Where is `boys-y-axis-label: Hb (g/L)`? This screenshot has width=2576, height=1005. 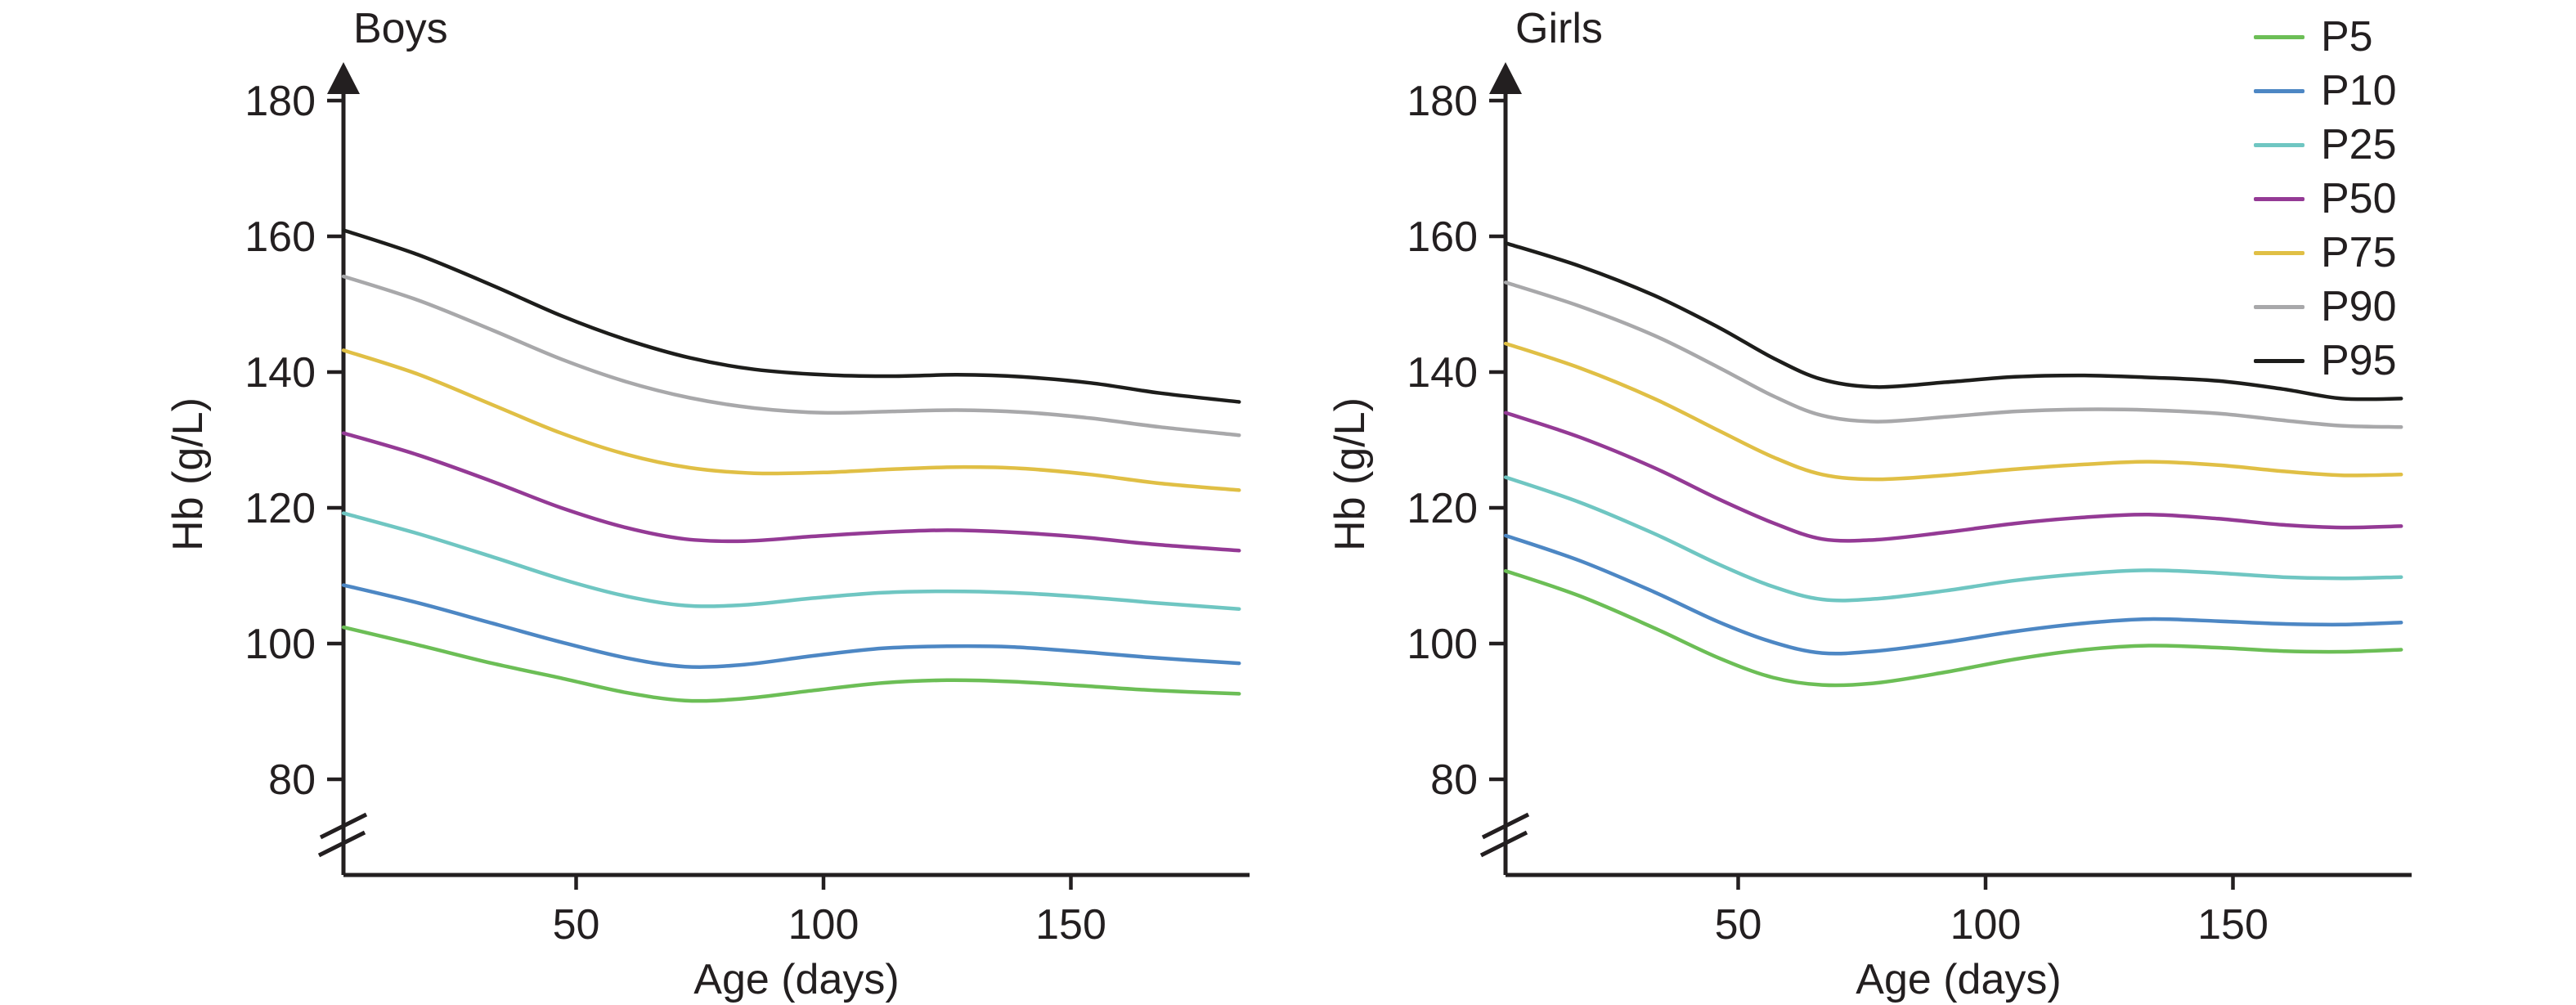
boys-y-axis-label: Hb (g/L) is located at coordinates (188, 474).